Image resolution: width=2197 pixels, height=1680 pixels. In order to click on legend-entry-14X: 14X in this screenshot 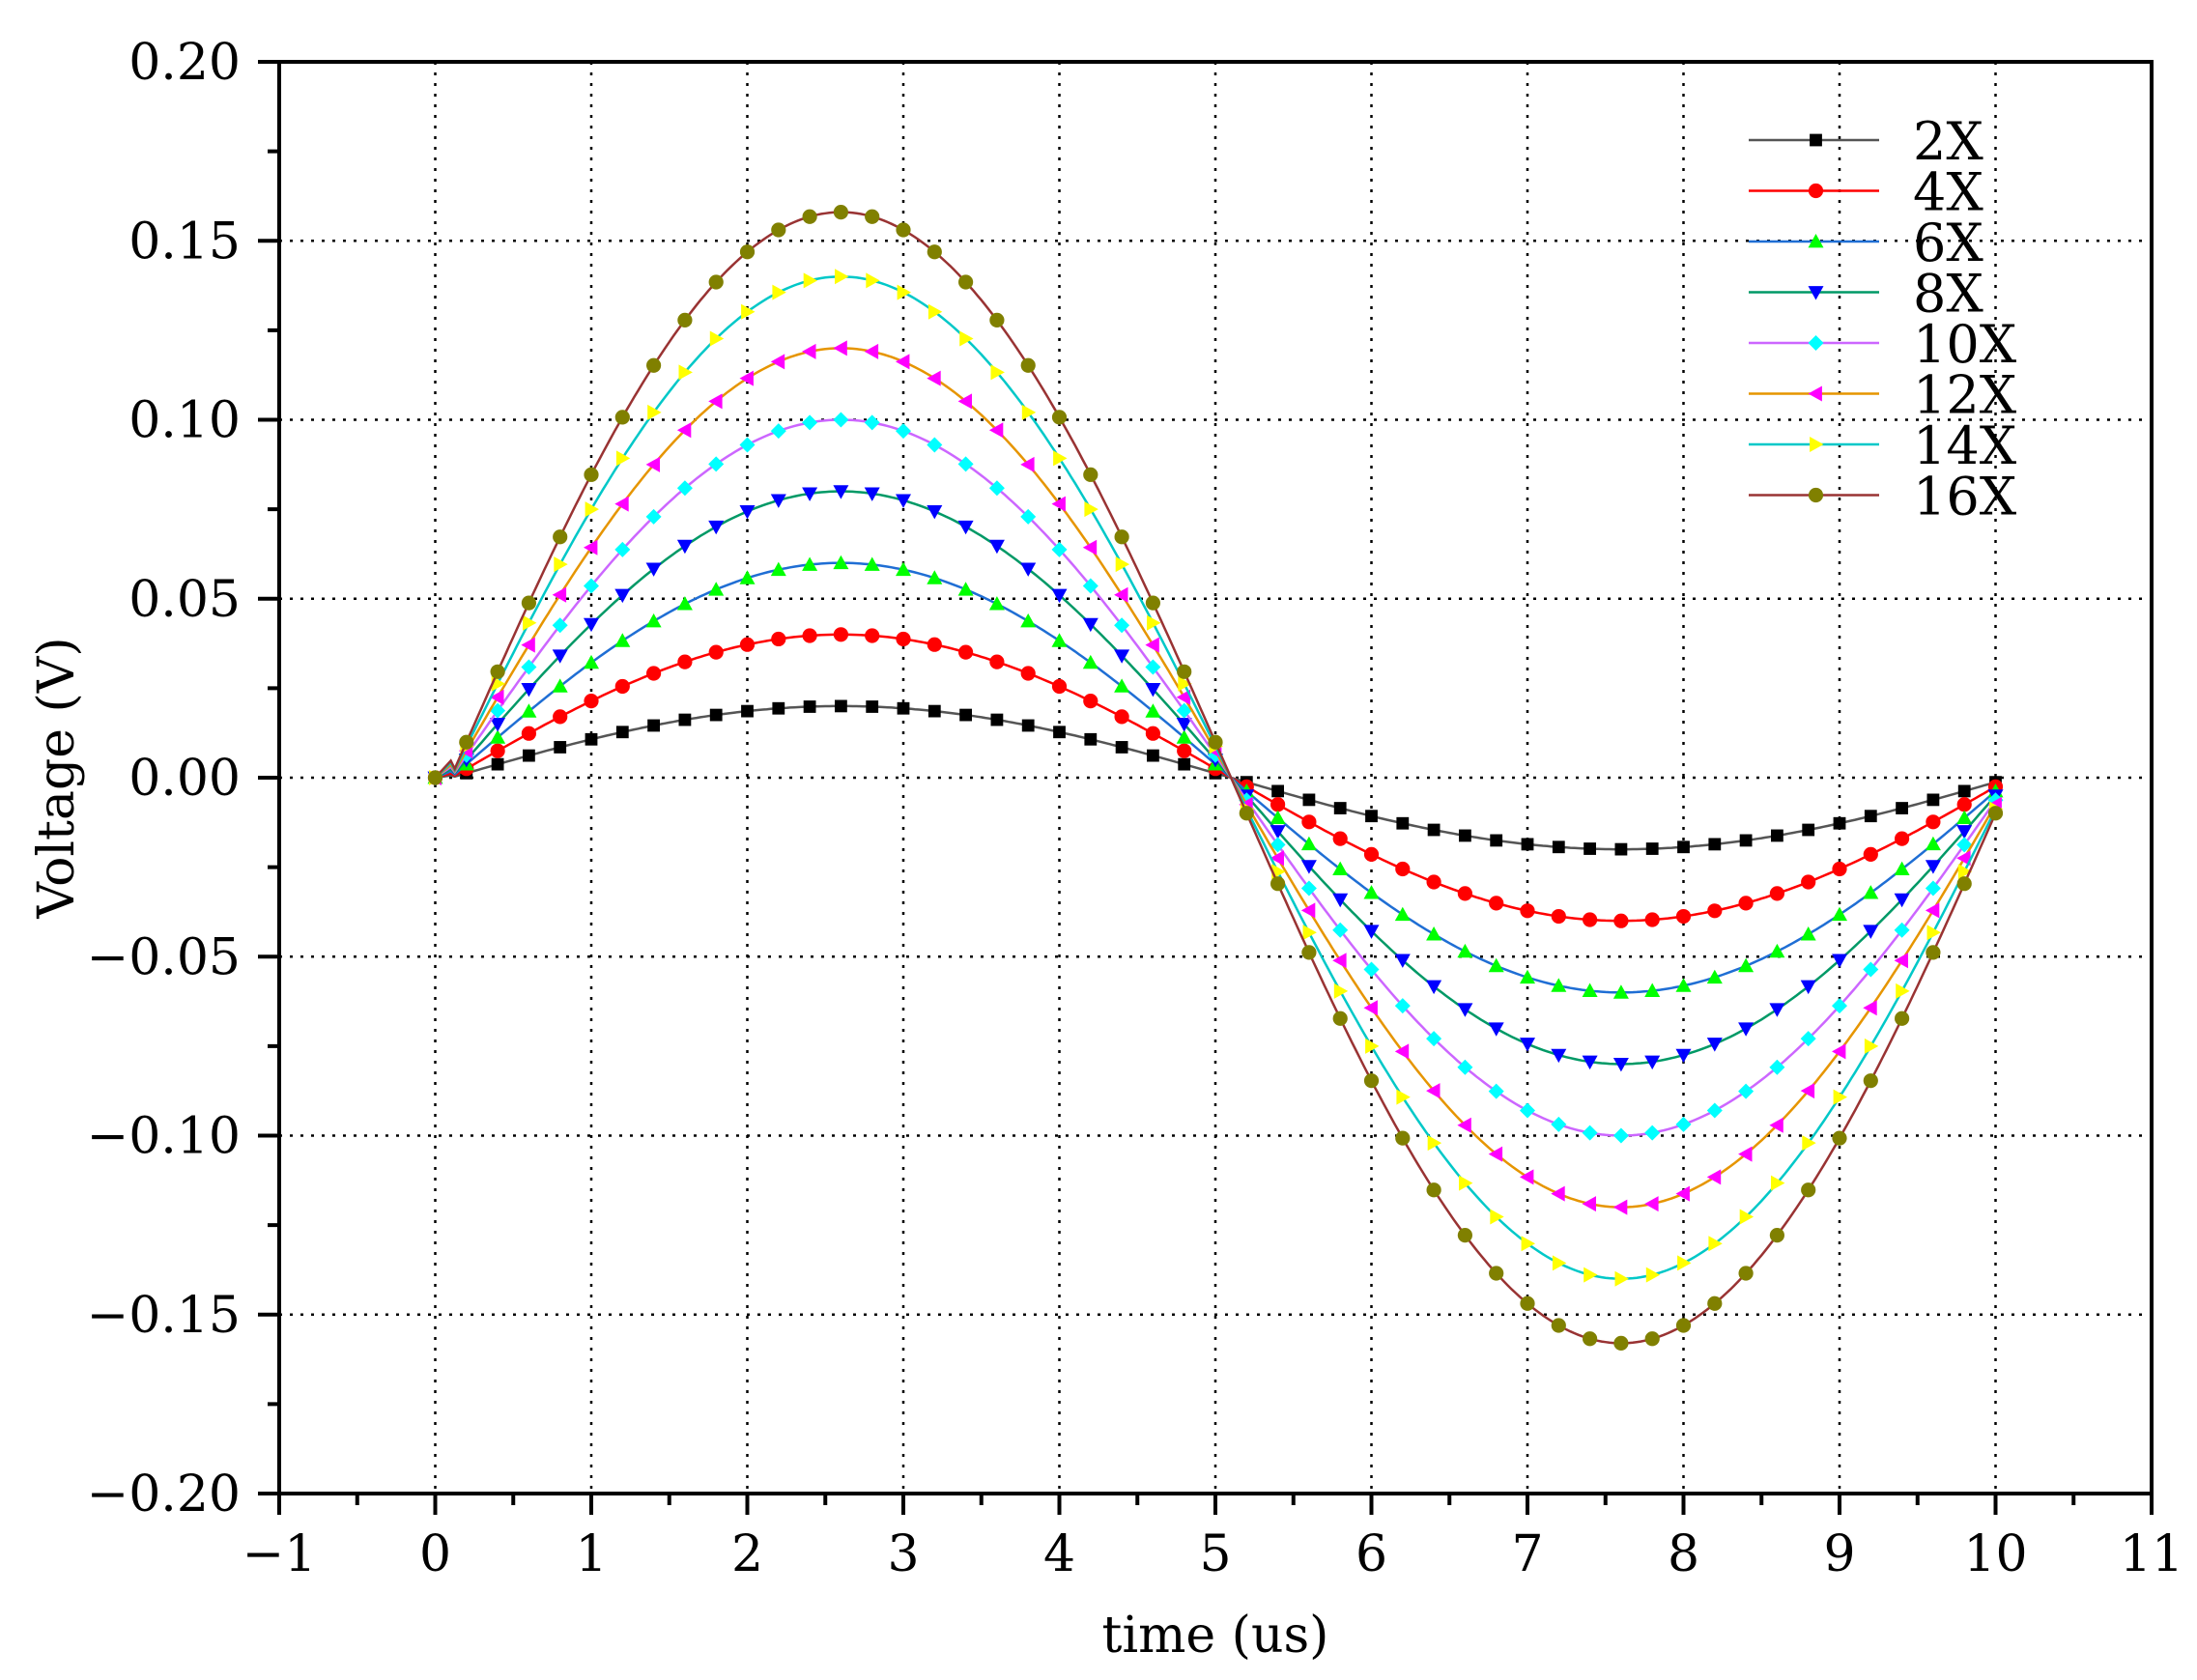, I will do `click(1883, 446)`.